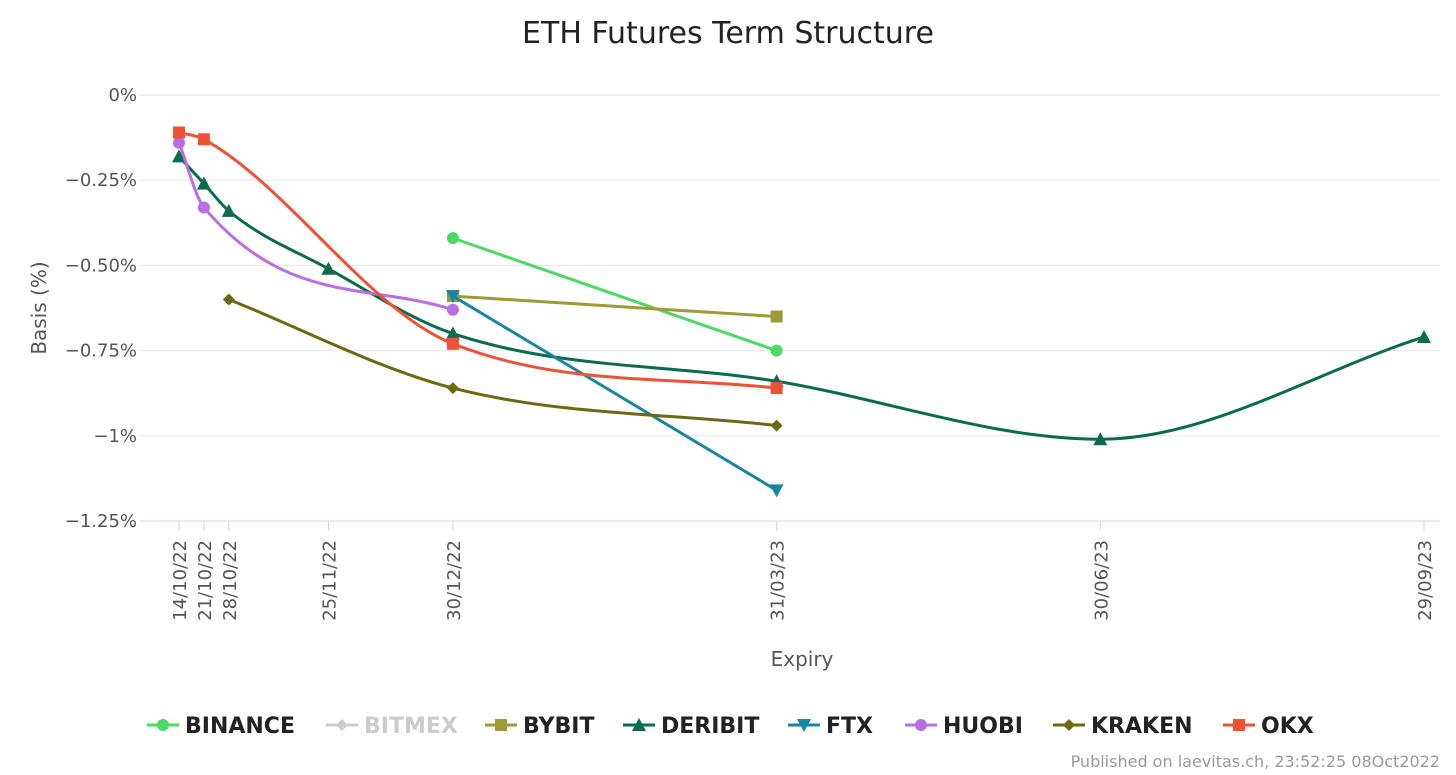  Describe the element at coordinates (558, 726) in the screenshot. I see `legend-label: BYBIT` at that location.